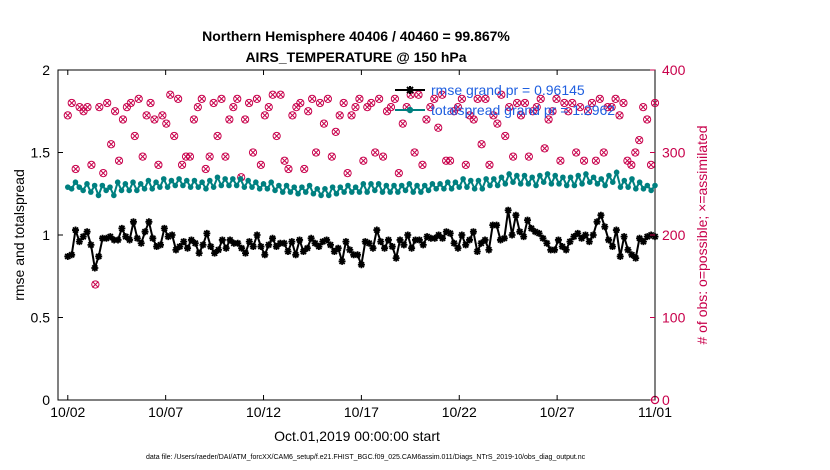 The image size is (830, 470). I want to click on y-tick-label-right-3: 300, so click(674, 153).